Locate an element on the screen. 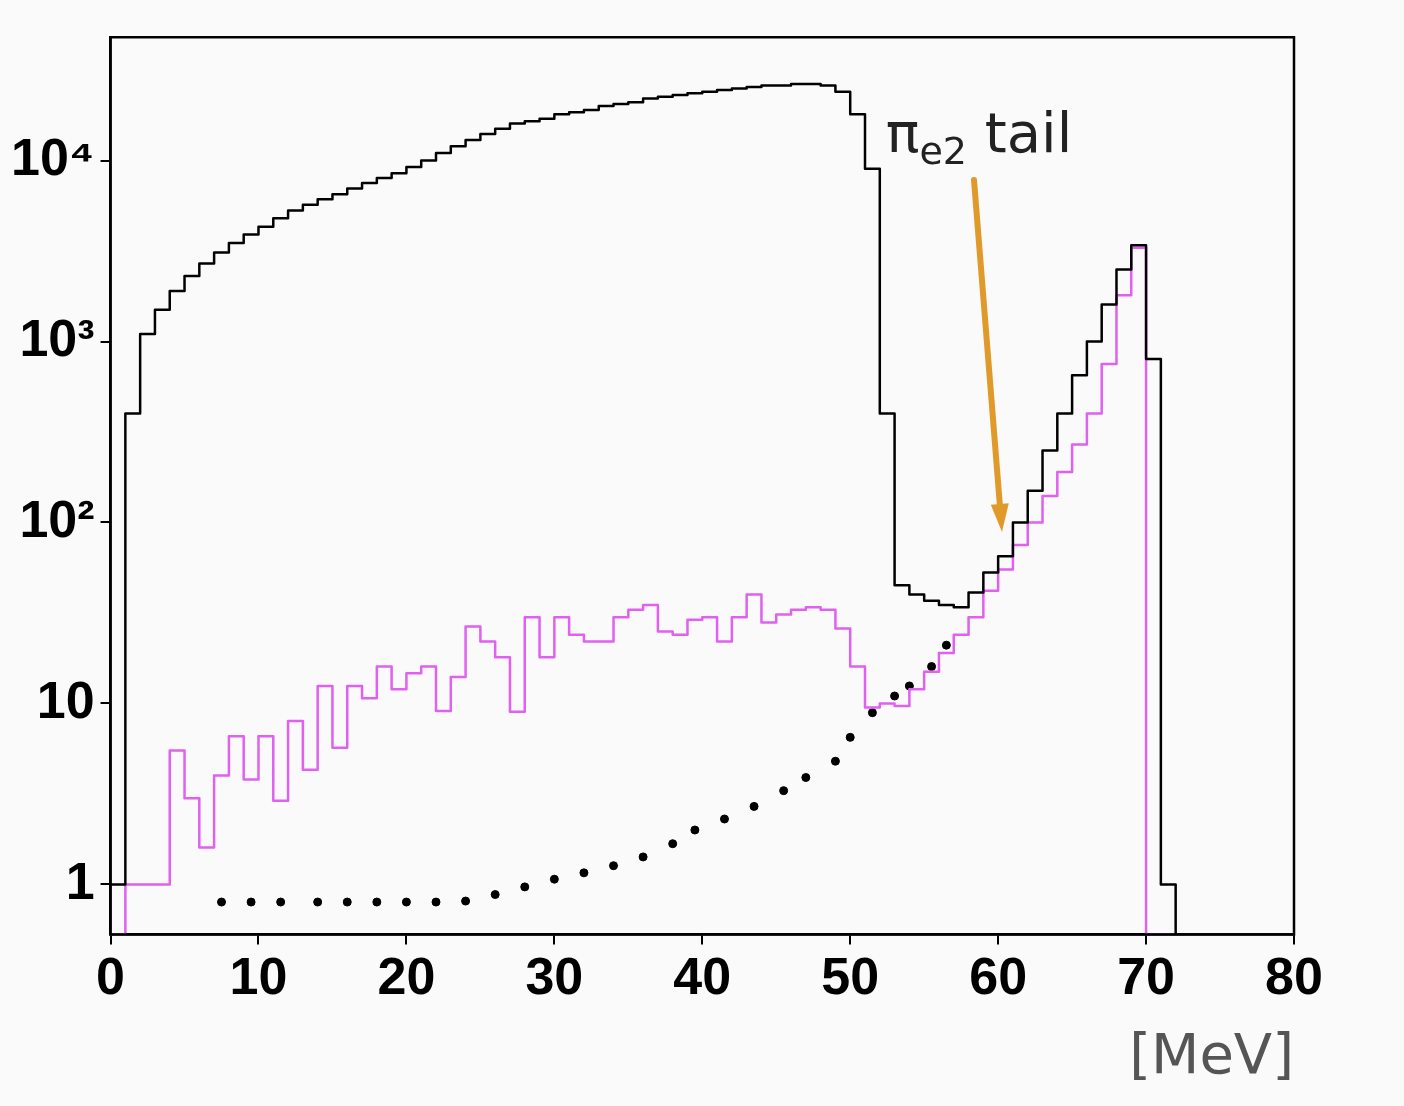  x-tick-label: 30 is located at coordinates (554, 975).